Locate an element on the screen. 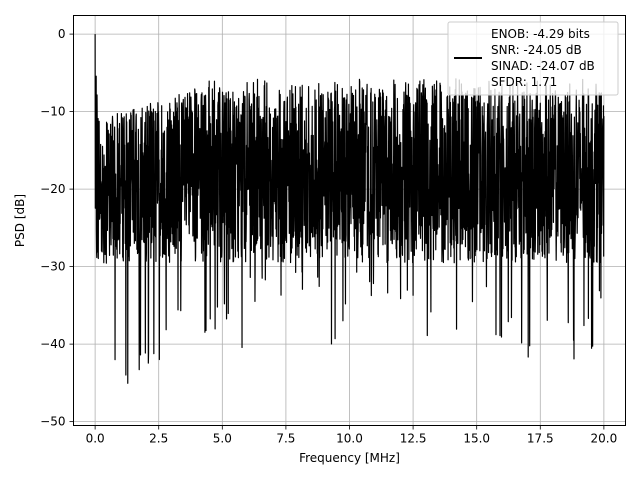  legend-entry: ENOB: -4.29 bits is located at coordinates (540, 34).